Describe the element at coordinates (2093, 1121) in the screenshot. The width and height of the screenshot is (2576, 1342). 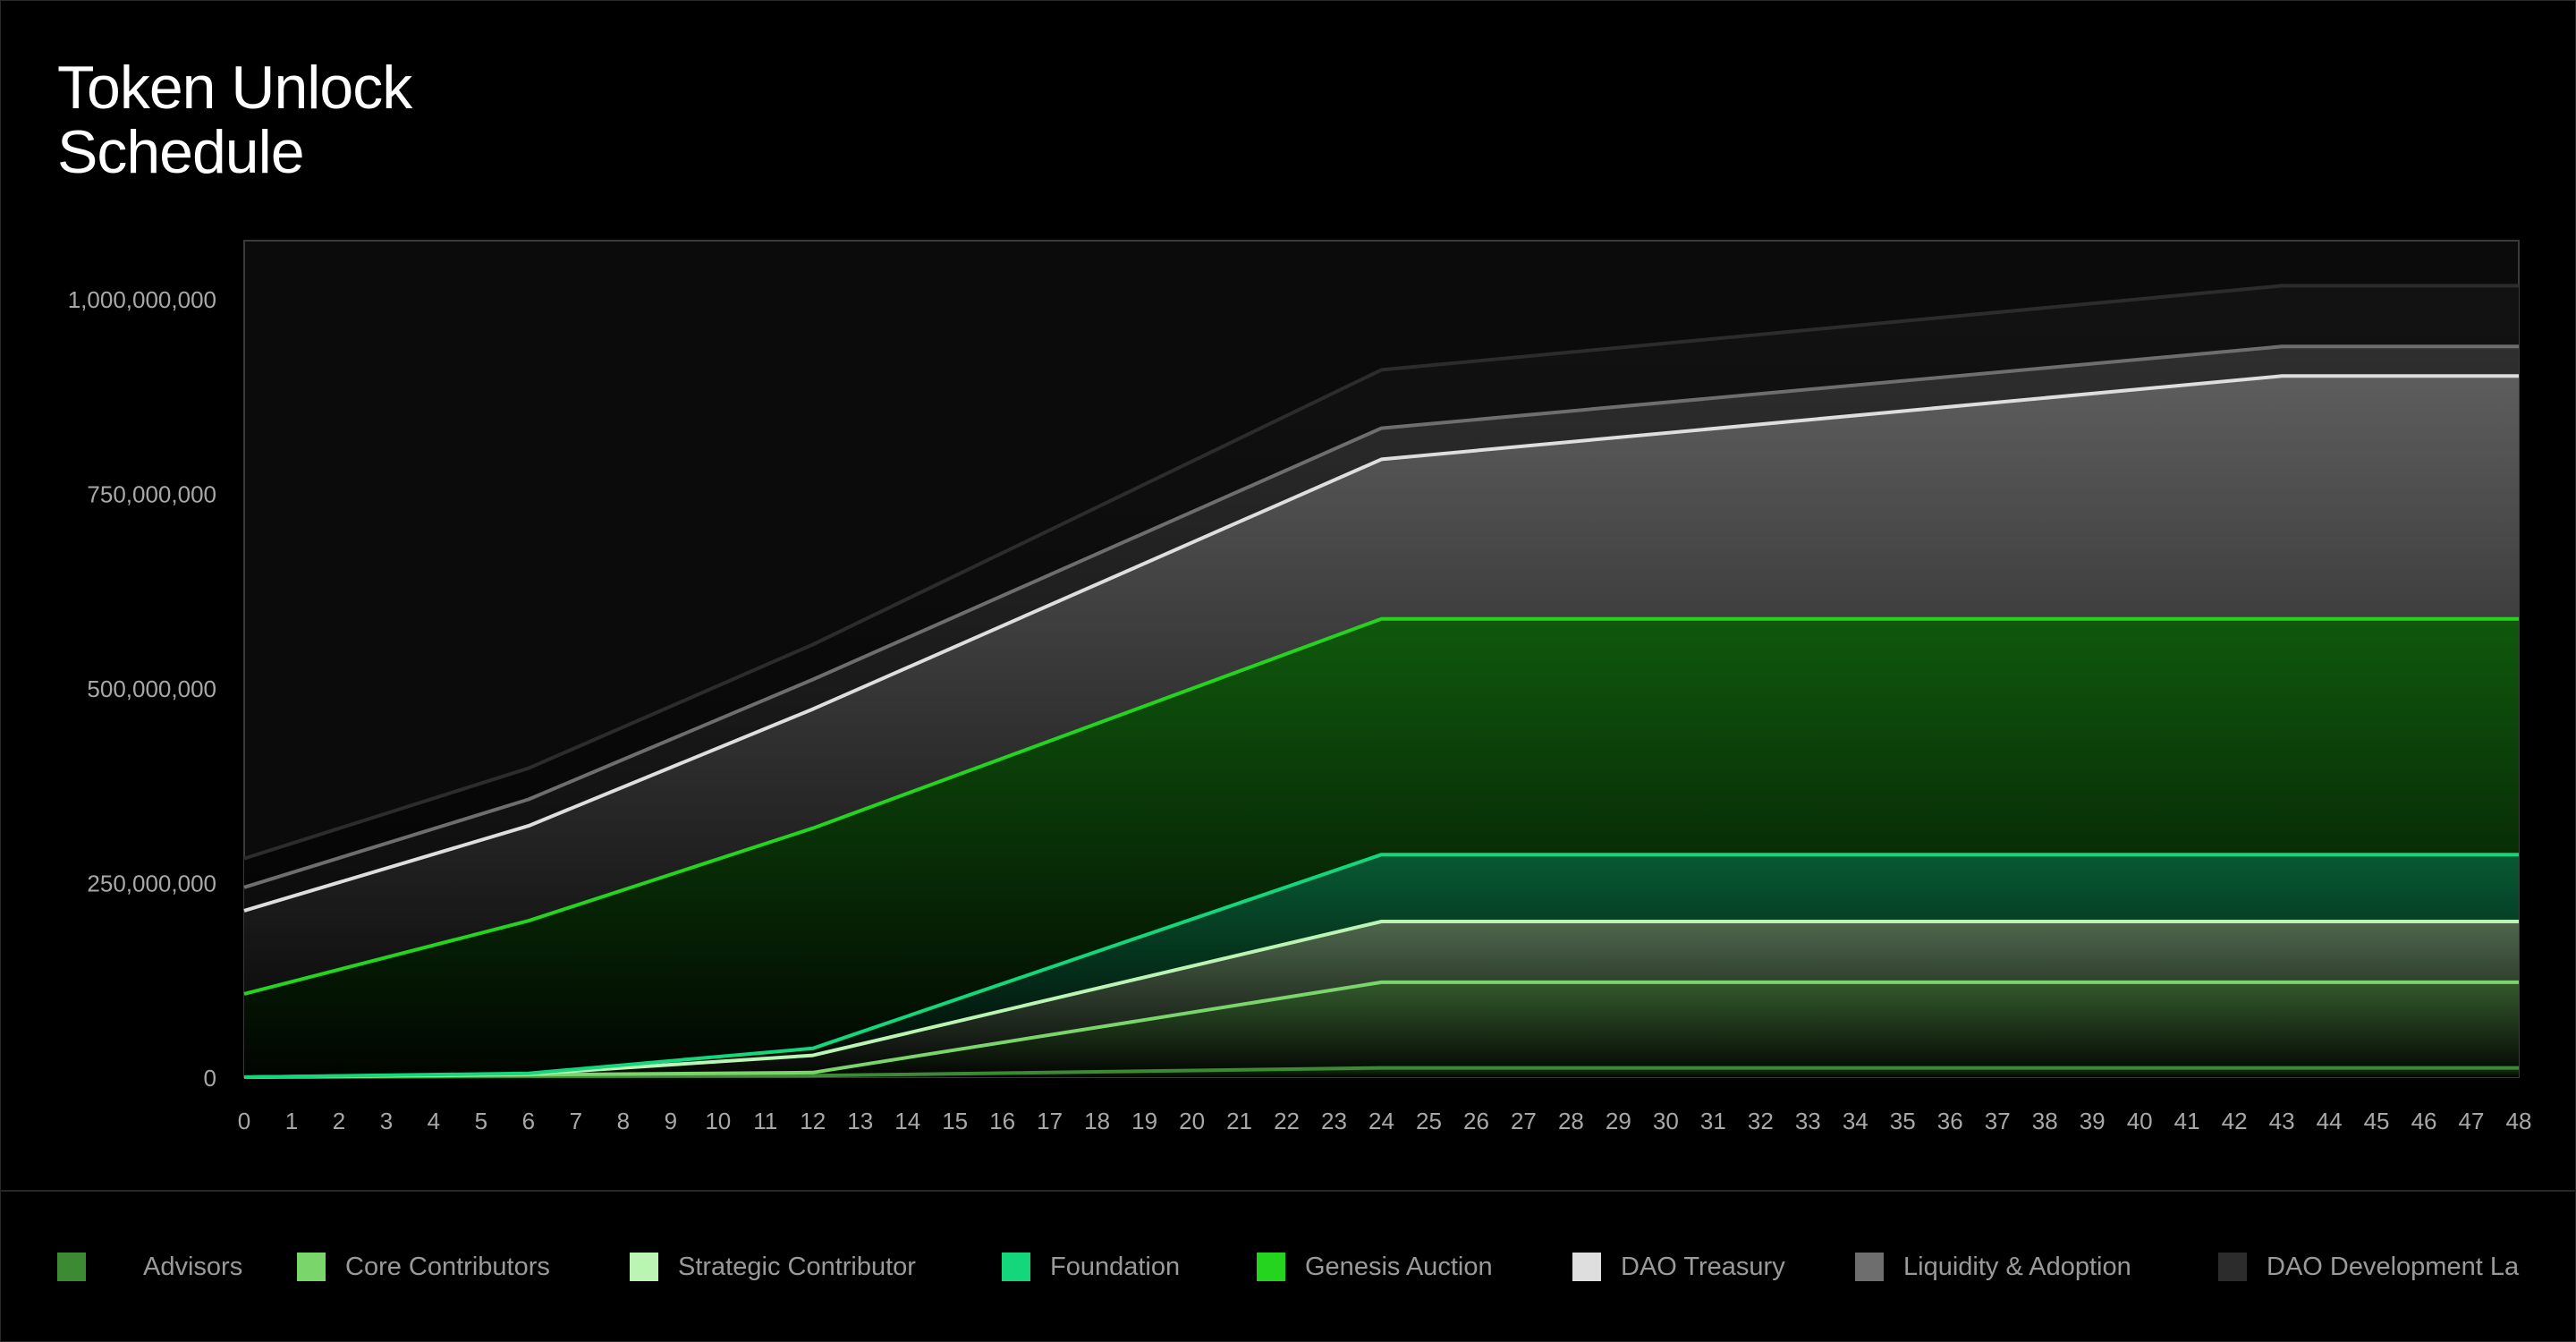
I see `x-tick-label: 39` at that location.